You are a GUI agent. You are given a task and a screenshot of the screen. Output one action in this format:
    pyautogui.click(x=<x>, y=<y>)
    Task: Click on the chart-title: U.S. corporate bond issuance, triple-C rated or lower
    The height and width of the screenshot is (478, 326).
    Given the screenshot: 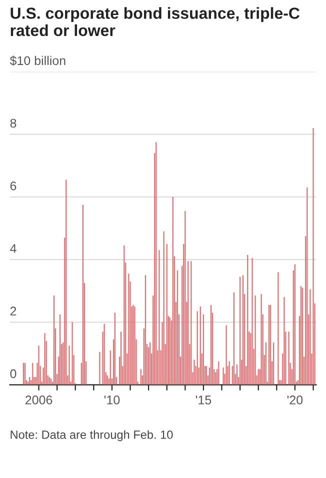 What is the action you would take?
    pyautogui.click(x=155, y=21)
    